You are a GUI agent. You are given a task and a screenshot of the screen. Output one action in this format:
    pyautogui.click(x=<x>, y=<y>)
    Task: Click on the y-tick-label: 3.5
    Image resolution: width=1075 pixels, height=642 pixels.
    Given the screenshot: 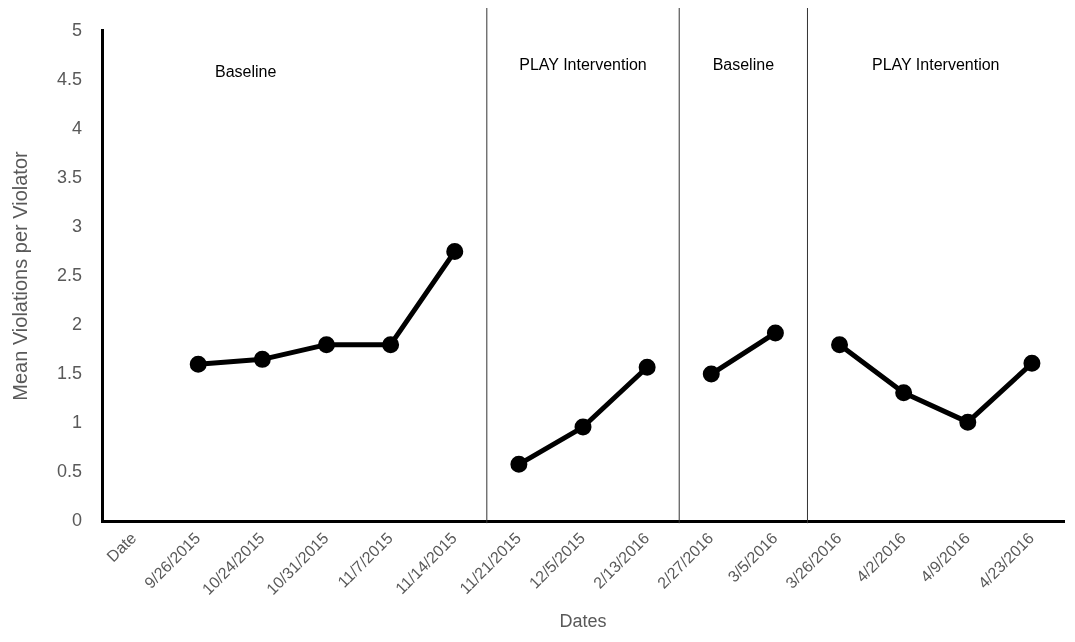 What is the action you would take?
    pyautogui.click(x=69, y=176)
    